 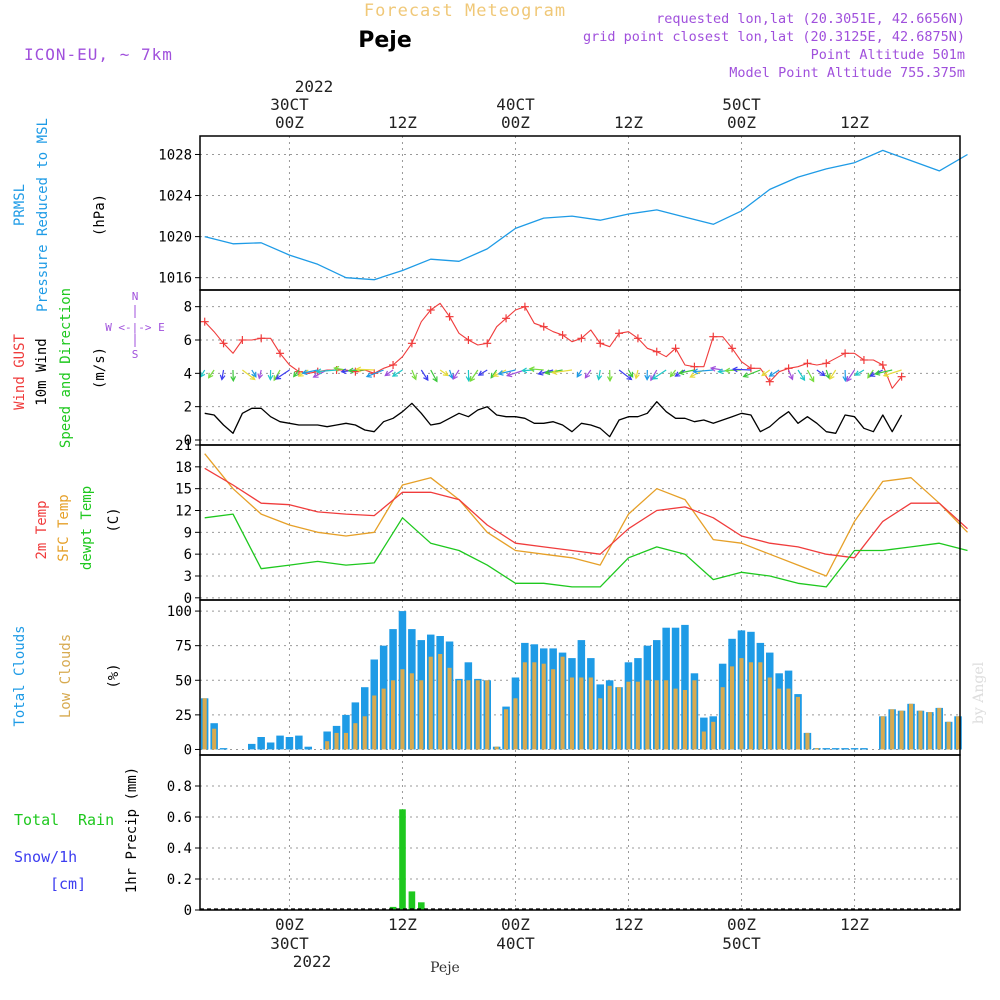 What do you see at coordinates (183, 681) in the screenshot?
I see `y-tick-label: 50` at bounding box center [183, 681].